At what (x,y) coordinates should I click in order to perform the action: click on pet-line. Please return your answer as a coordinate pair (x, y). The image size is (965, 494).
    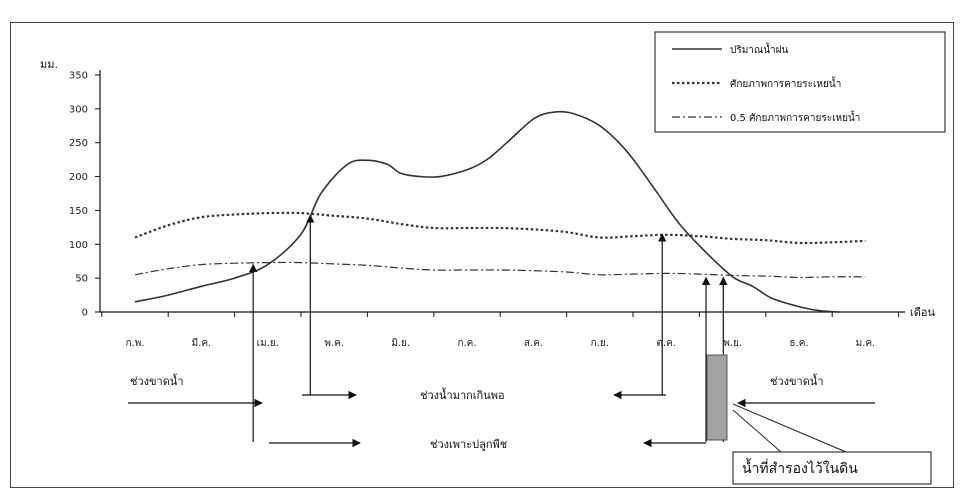
    Looking at the image, I should click on (500, 228).